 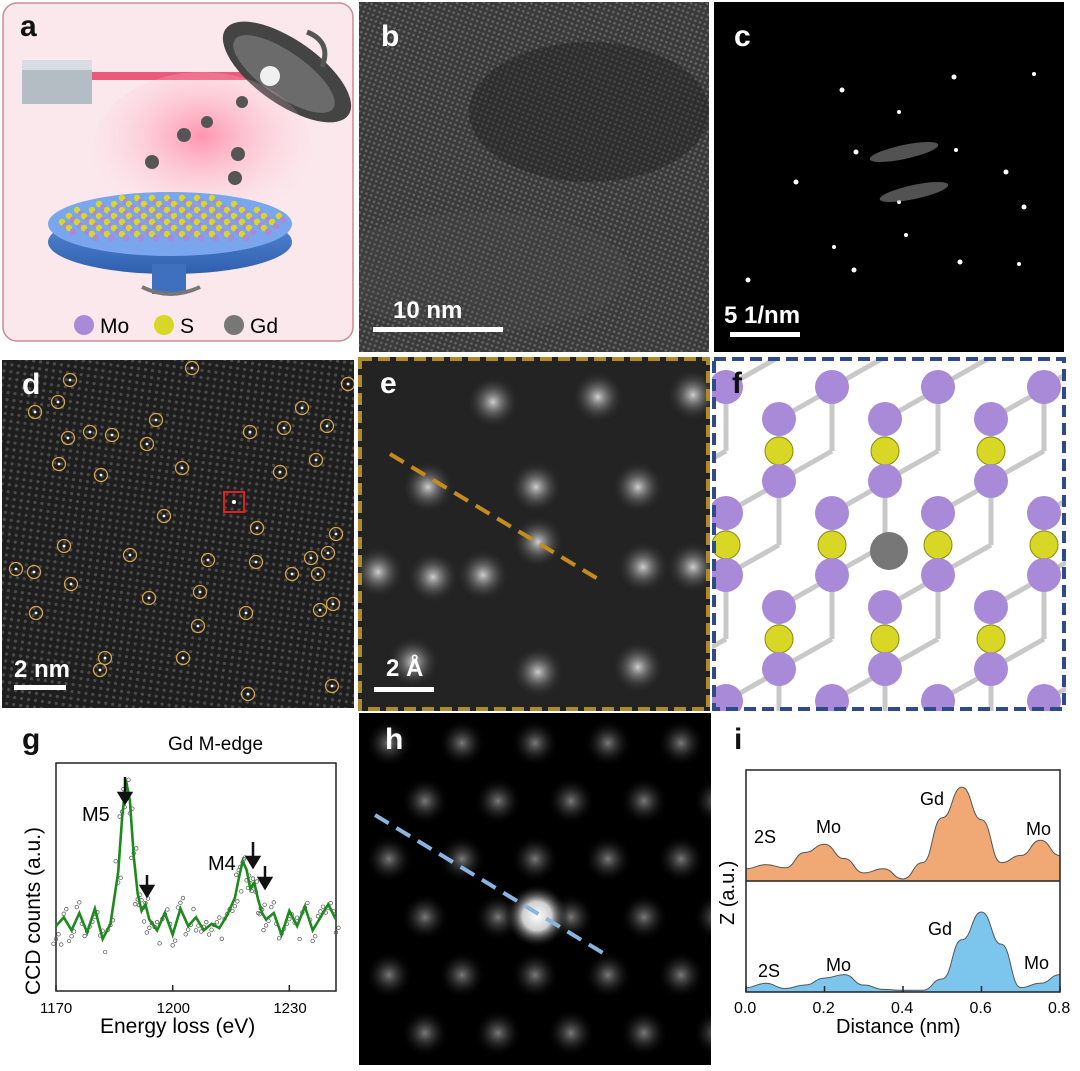 What do you see at coordinates (405, 668) in the screenshot?
I see `scale-bar-label-e: 2 Å` at bounding box center [405, 668].